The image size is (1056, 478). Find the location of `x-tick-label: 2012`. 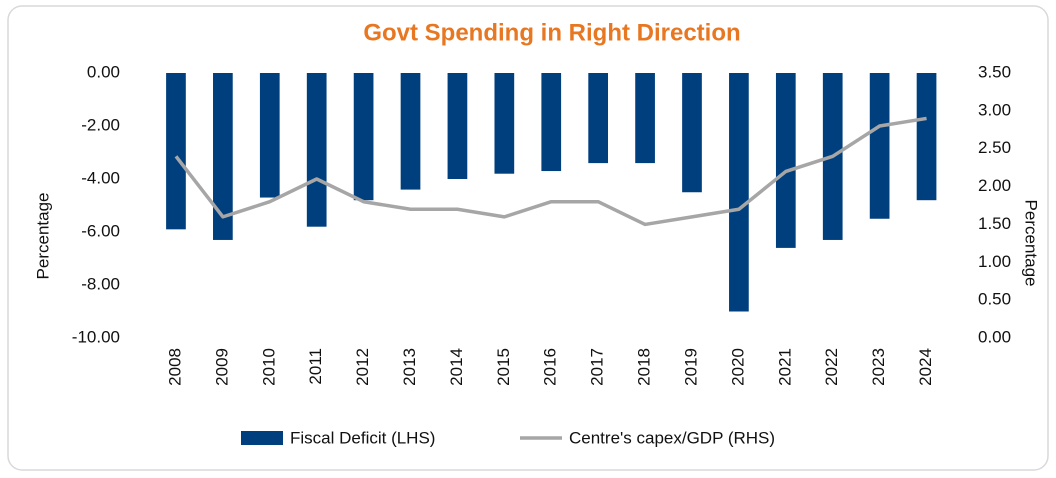

x-tick-label: 2012 is located at coordinates (362, 367).